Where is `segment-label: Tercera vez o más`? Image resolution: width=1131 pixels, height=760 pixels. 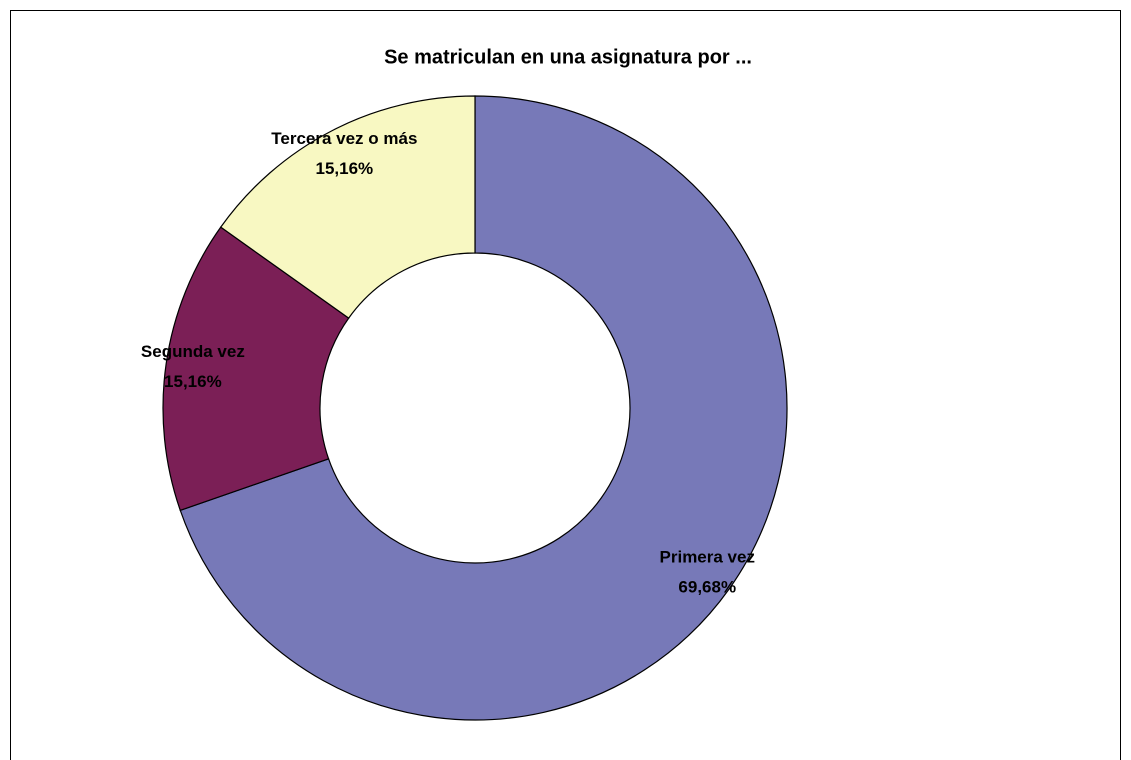 segment-label: Tercera vez o más is located at coordinates (344, 138).